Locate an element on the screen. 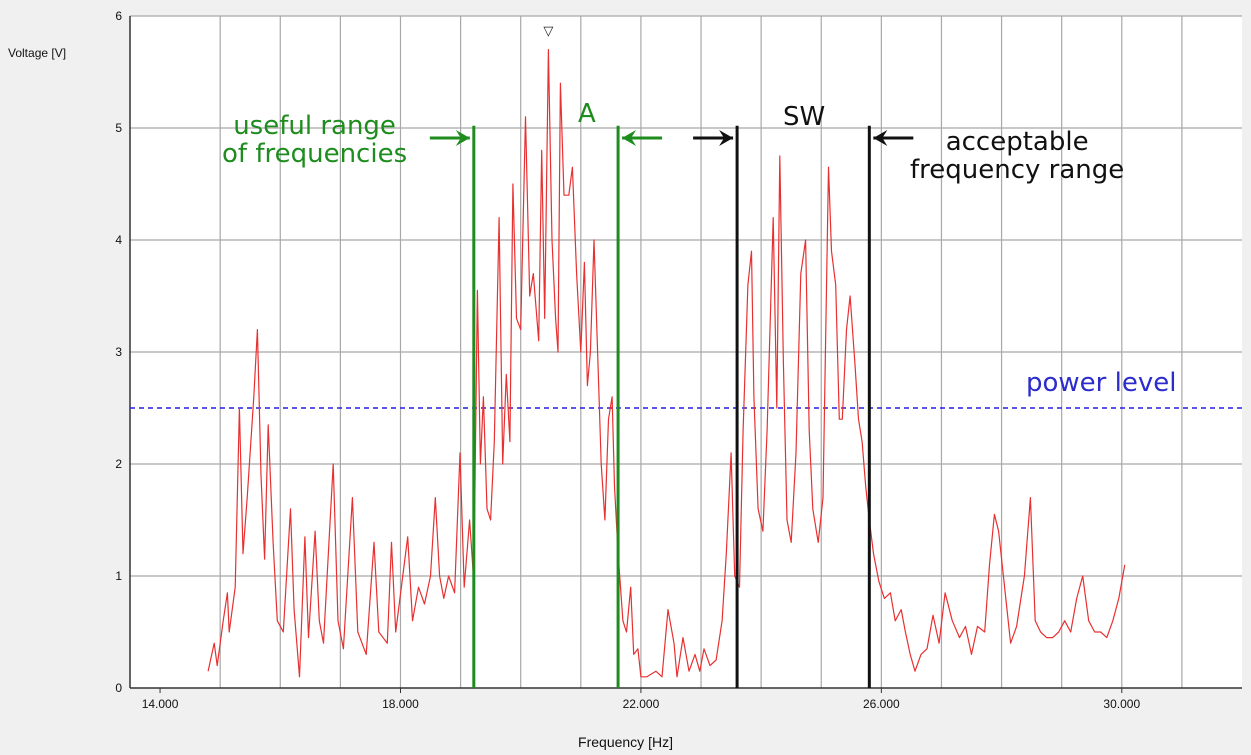  arrow-green-left-head is located at coordinates (462, 138).